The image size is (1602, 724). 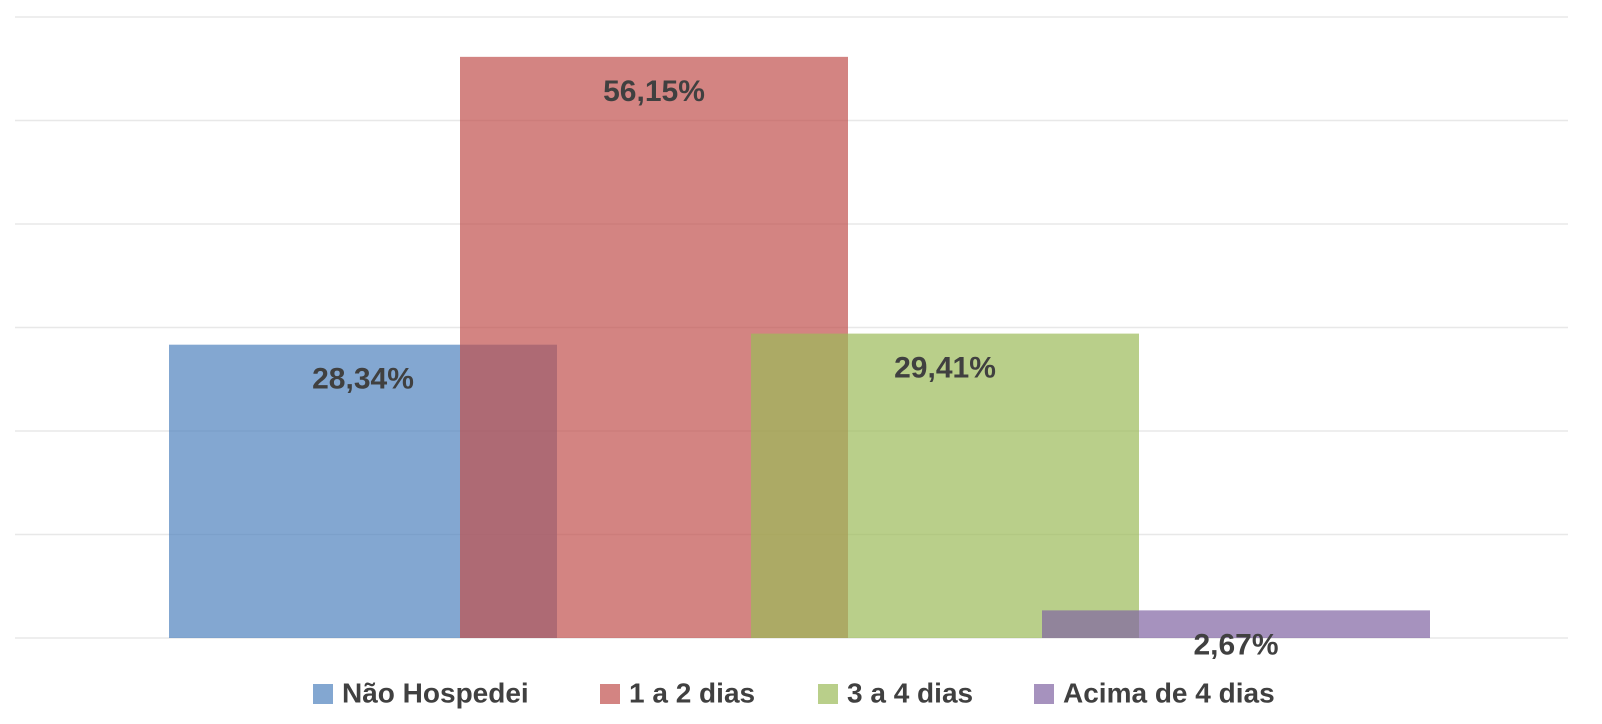 What do you see at coordinates (945, 368) in the screenshot?
I see `data-label: 29,41%` at bounding box center [945, 368].